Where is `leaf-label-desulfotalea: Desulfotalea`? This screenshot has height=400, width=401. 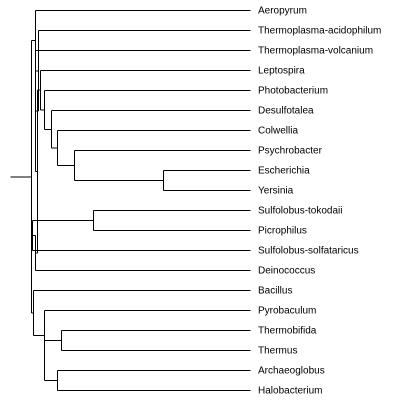
leaf-label-desulfotalea: Desulfotalea is located at coordinates (286, 111).